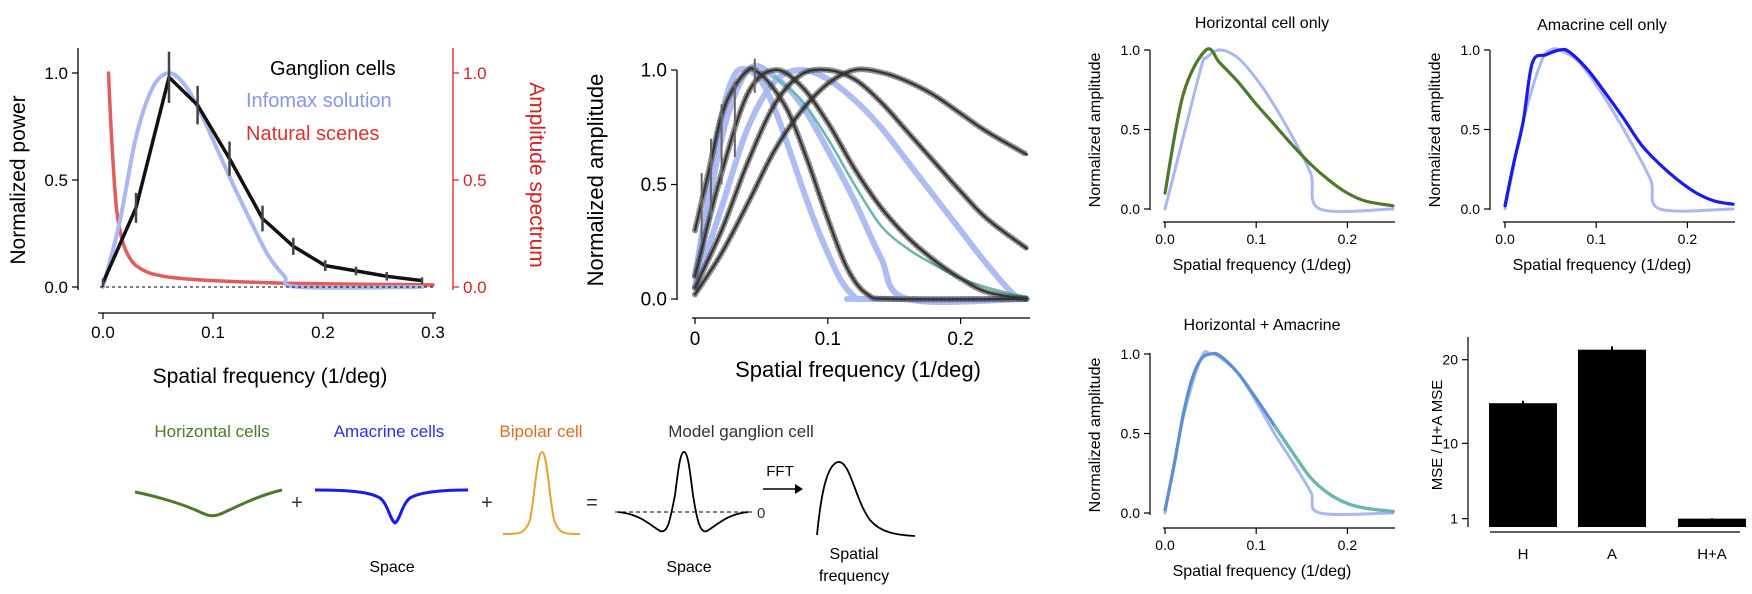 This screenshot has height=594, width=1752. I want to click on panel-a-legend-natural: Natural scenes, so click(312, 134).